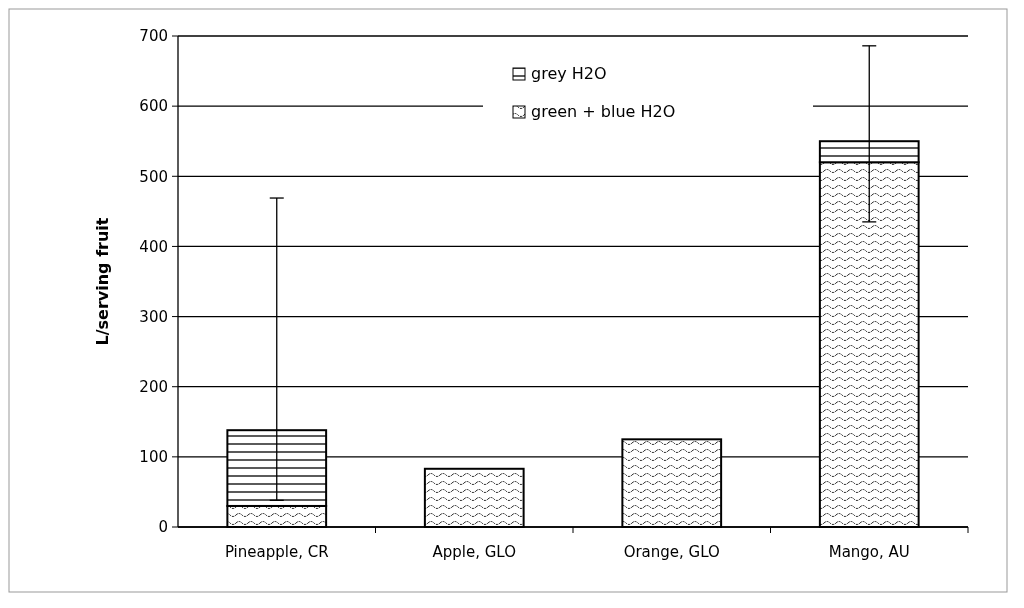  Describe the element at coordinates (153, 176) in the screenshot. I see `y-tick-label: 500` at that location.